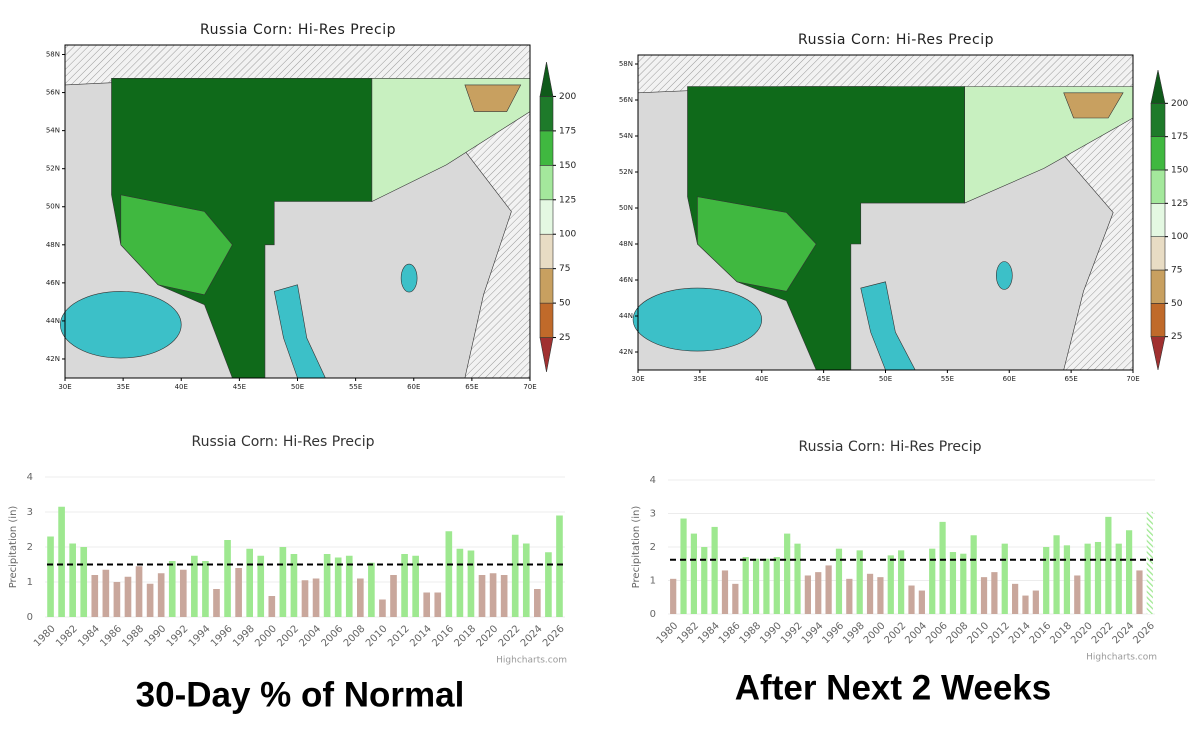  I want to click on y-axis-label: Precipitation (in), so click(13, 547).